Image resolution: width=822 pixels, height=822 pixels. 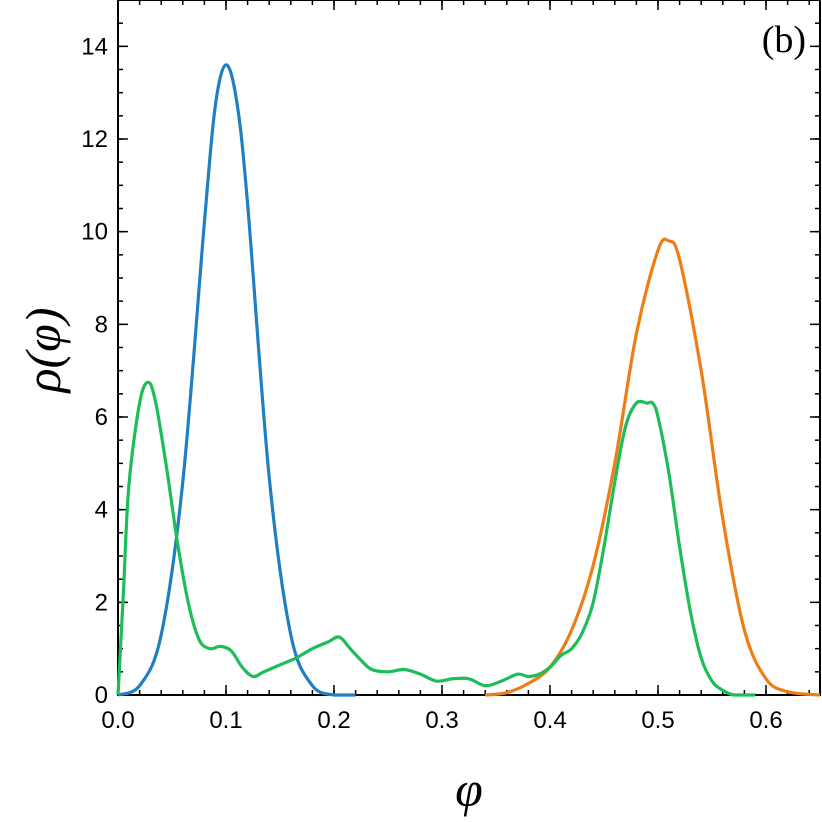 What do you see at coordinates (469, 789) in the screenshot?
I see `x-axis-label: φ` at bounding box center [469, 789].